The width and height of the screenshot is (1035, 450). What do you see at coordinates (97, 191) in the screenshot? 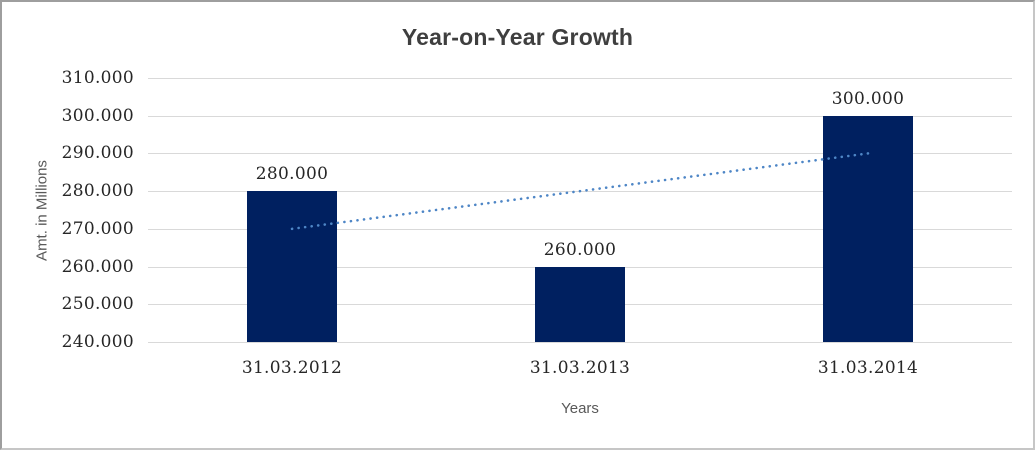
I see `y-tick-label: 280.000` at bounding box center [97, 191].